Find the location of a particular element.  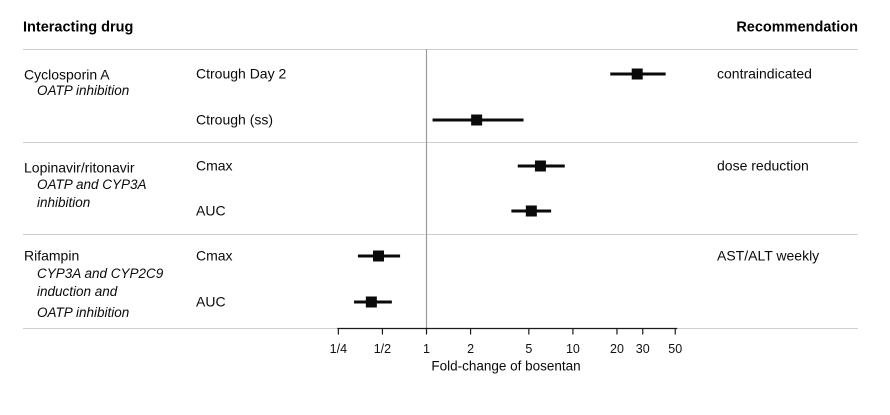

column-header-recommendation: Recommendation is located at coordinates (797, 27).